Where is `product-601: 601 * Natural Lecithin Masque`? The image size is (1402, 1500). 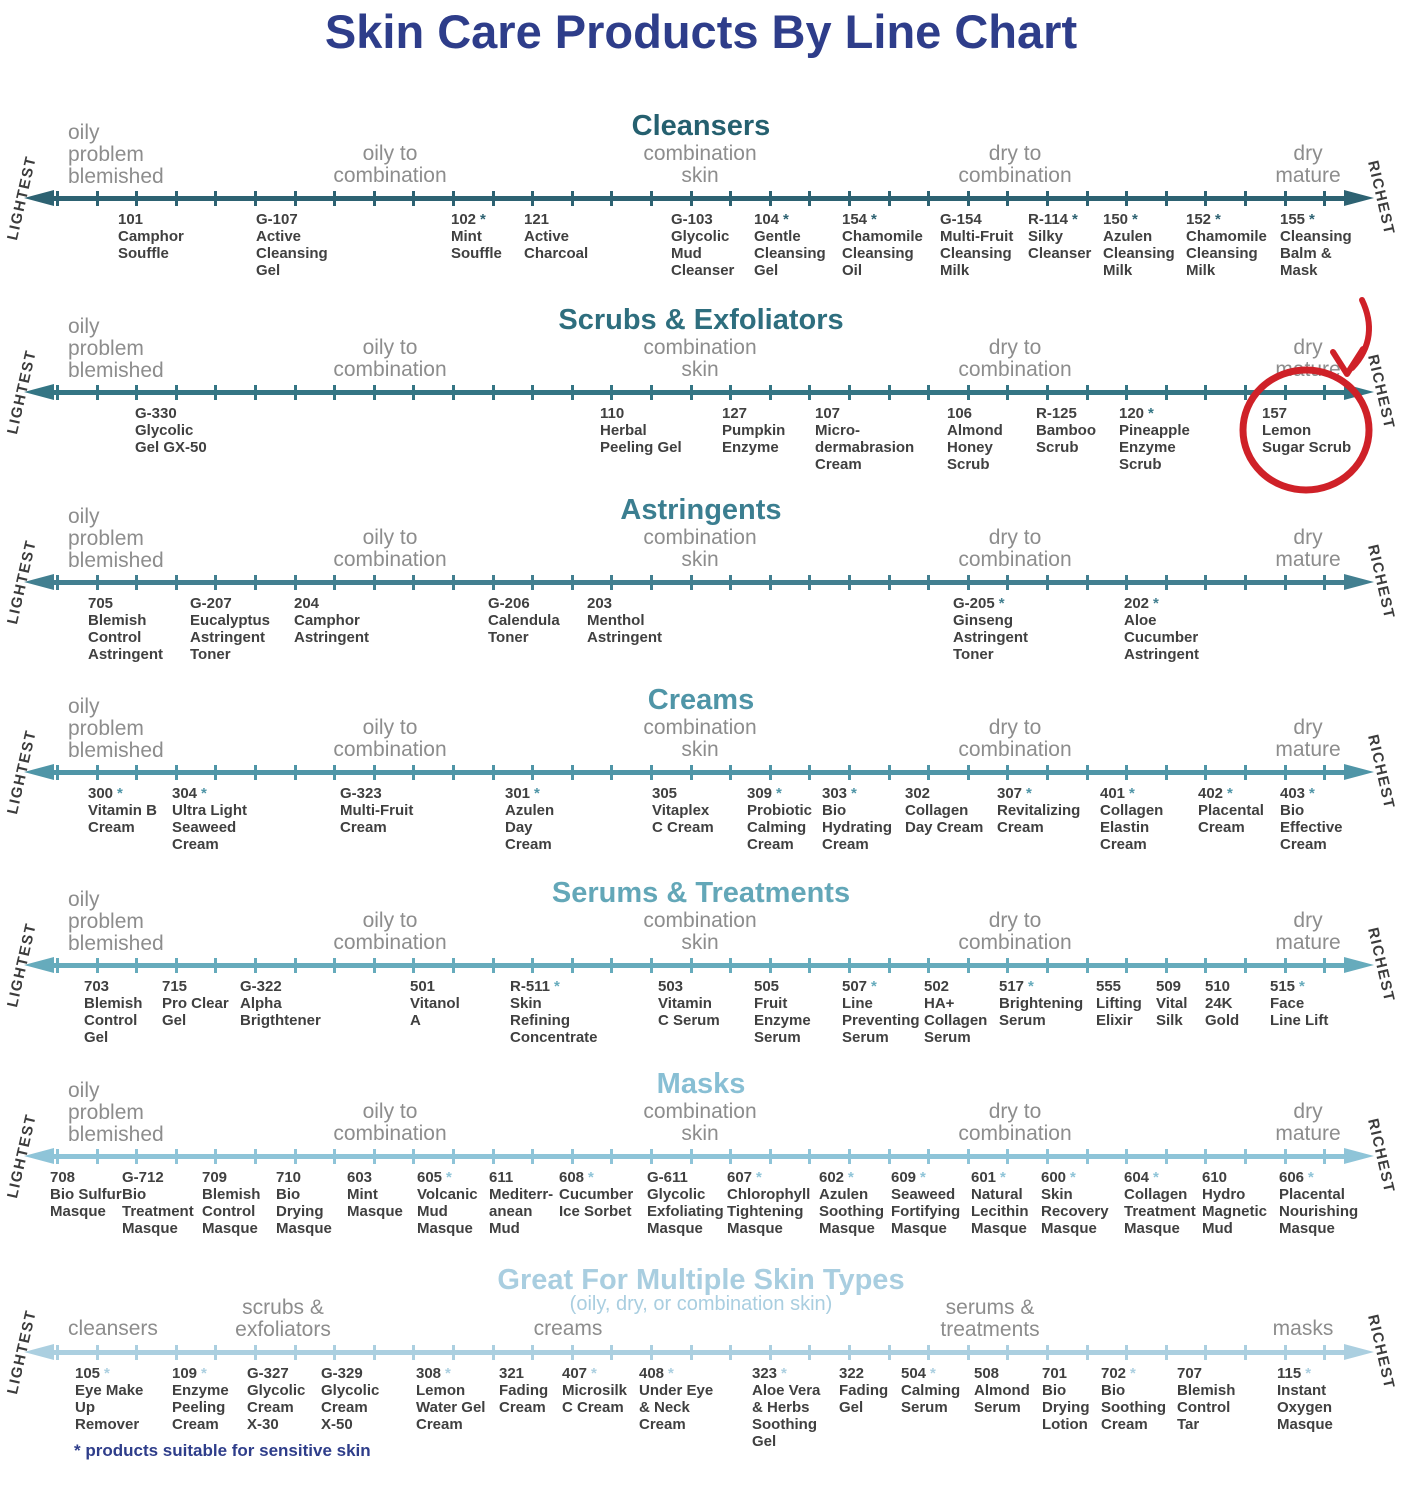 product-601: 601 * Natural Lecithin Masque is located at coordinates (1000, 1203).